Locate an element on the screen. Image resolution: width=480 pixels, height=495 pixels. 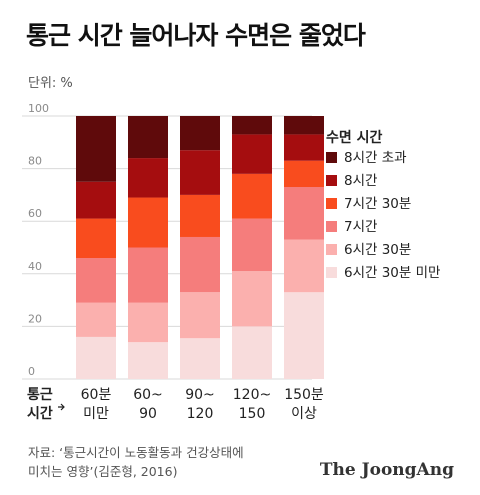
y-tick-label: 60 is located at coordinates (35, 213).